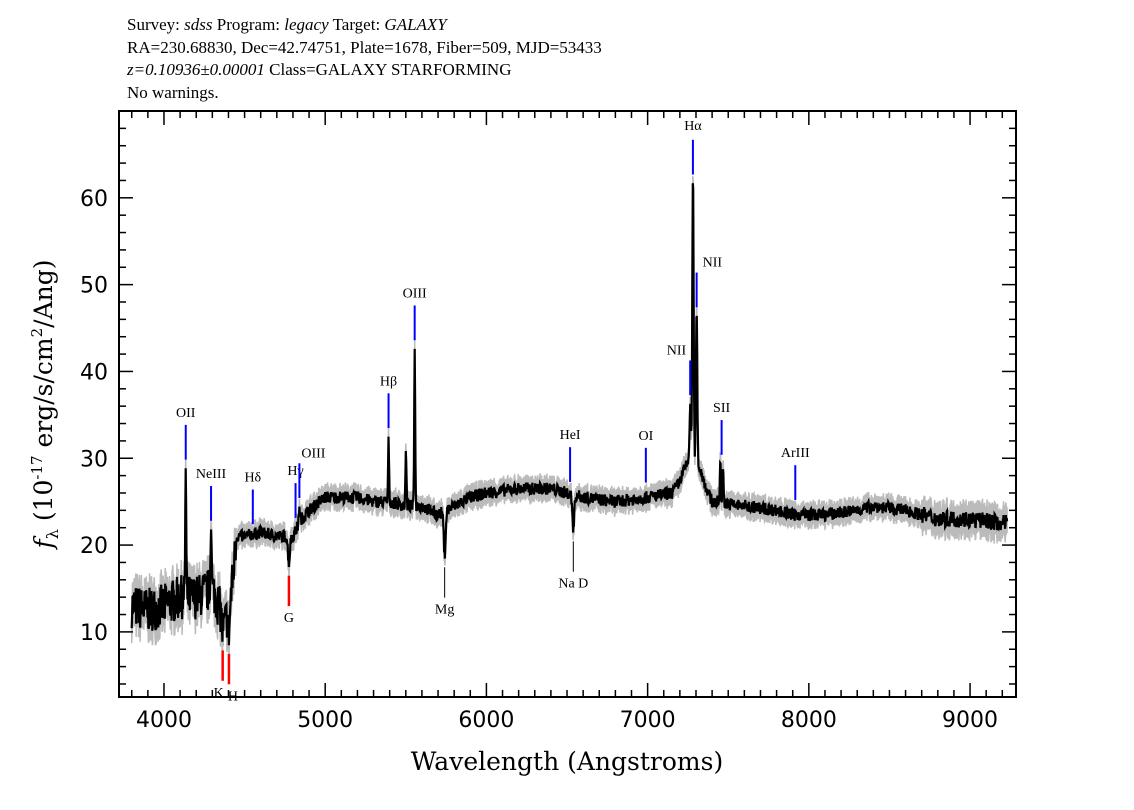  What do you see at coordinates (645, 436) in the screenshot?
I see `line-label: OI` at bounding box center [645, 436].